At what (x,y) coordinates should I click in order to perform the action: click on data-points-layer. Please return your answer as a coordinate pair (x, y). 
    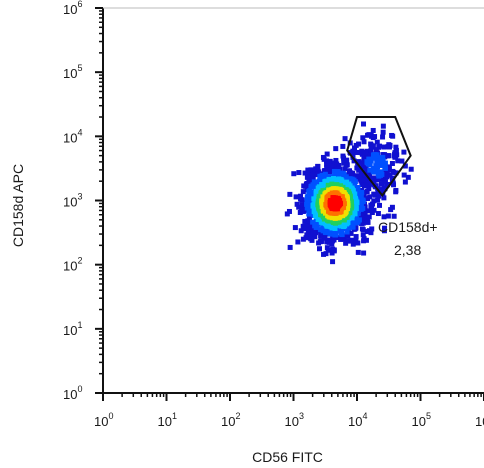
    Looking at the image, I should click on (349, 193).